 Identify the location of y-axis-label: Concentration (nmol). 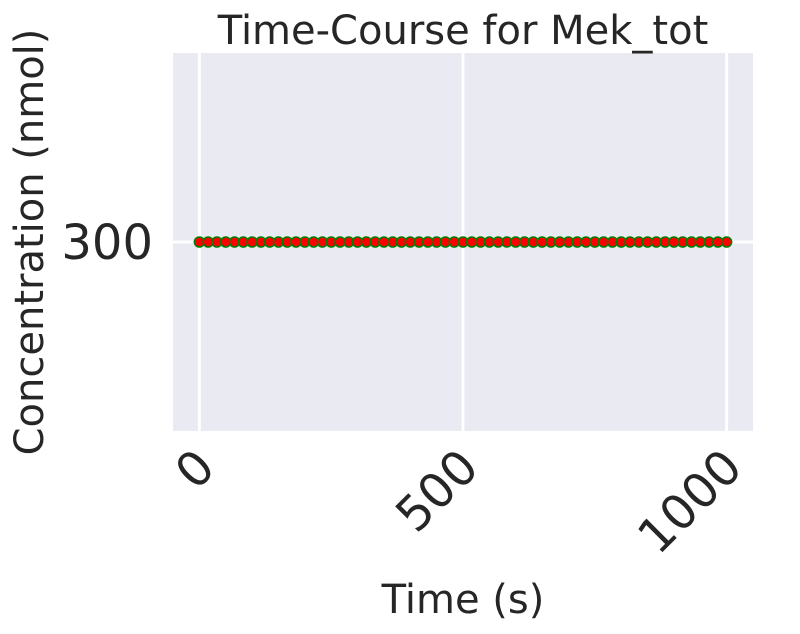
(30, 242).